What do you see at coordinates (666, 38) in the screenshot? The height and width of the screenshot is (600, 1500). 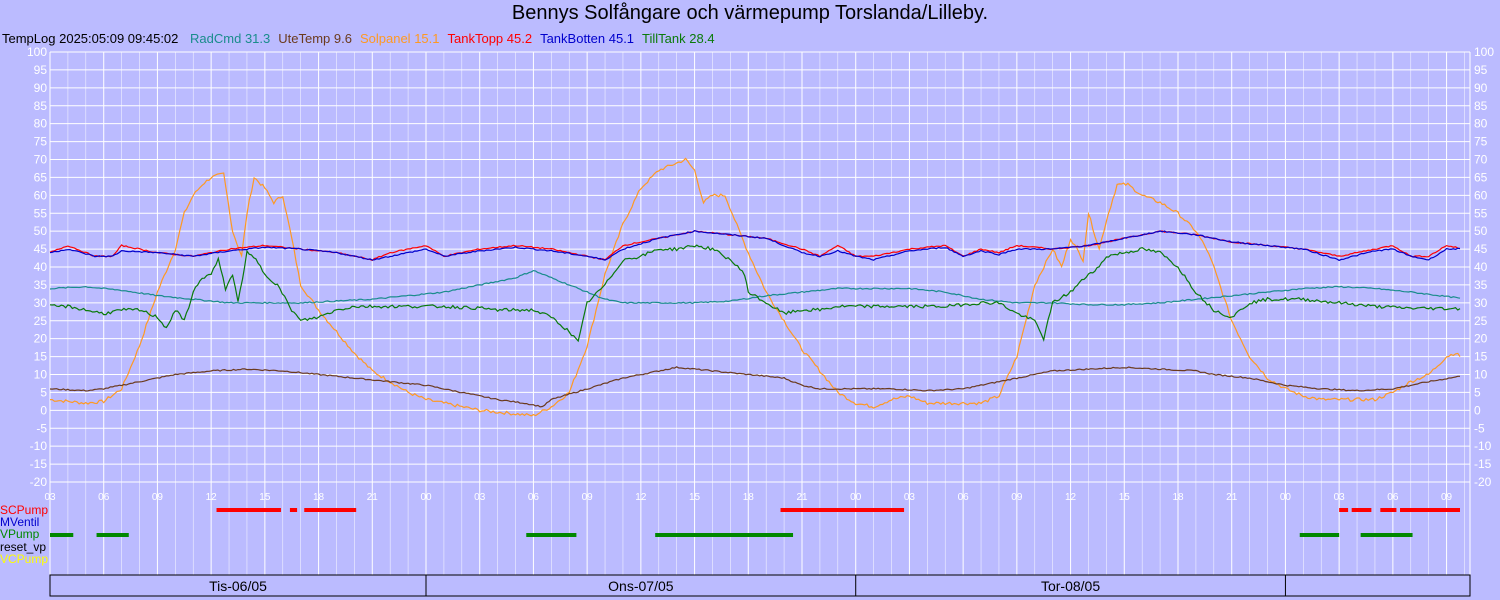 I see `legend-tilltank: TillTank` at bounding box center [666, 38].